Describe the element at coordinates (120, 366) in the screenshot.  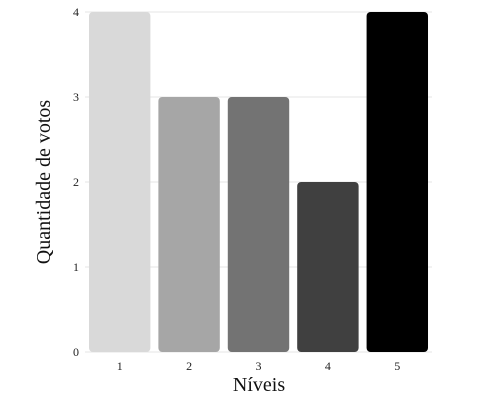
I see `x-tick-label: 1` at that location.